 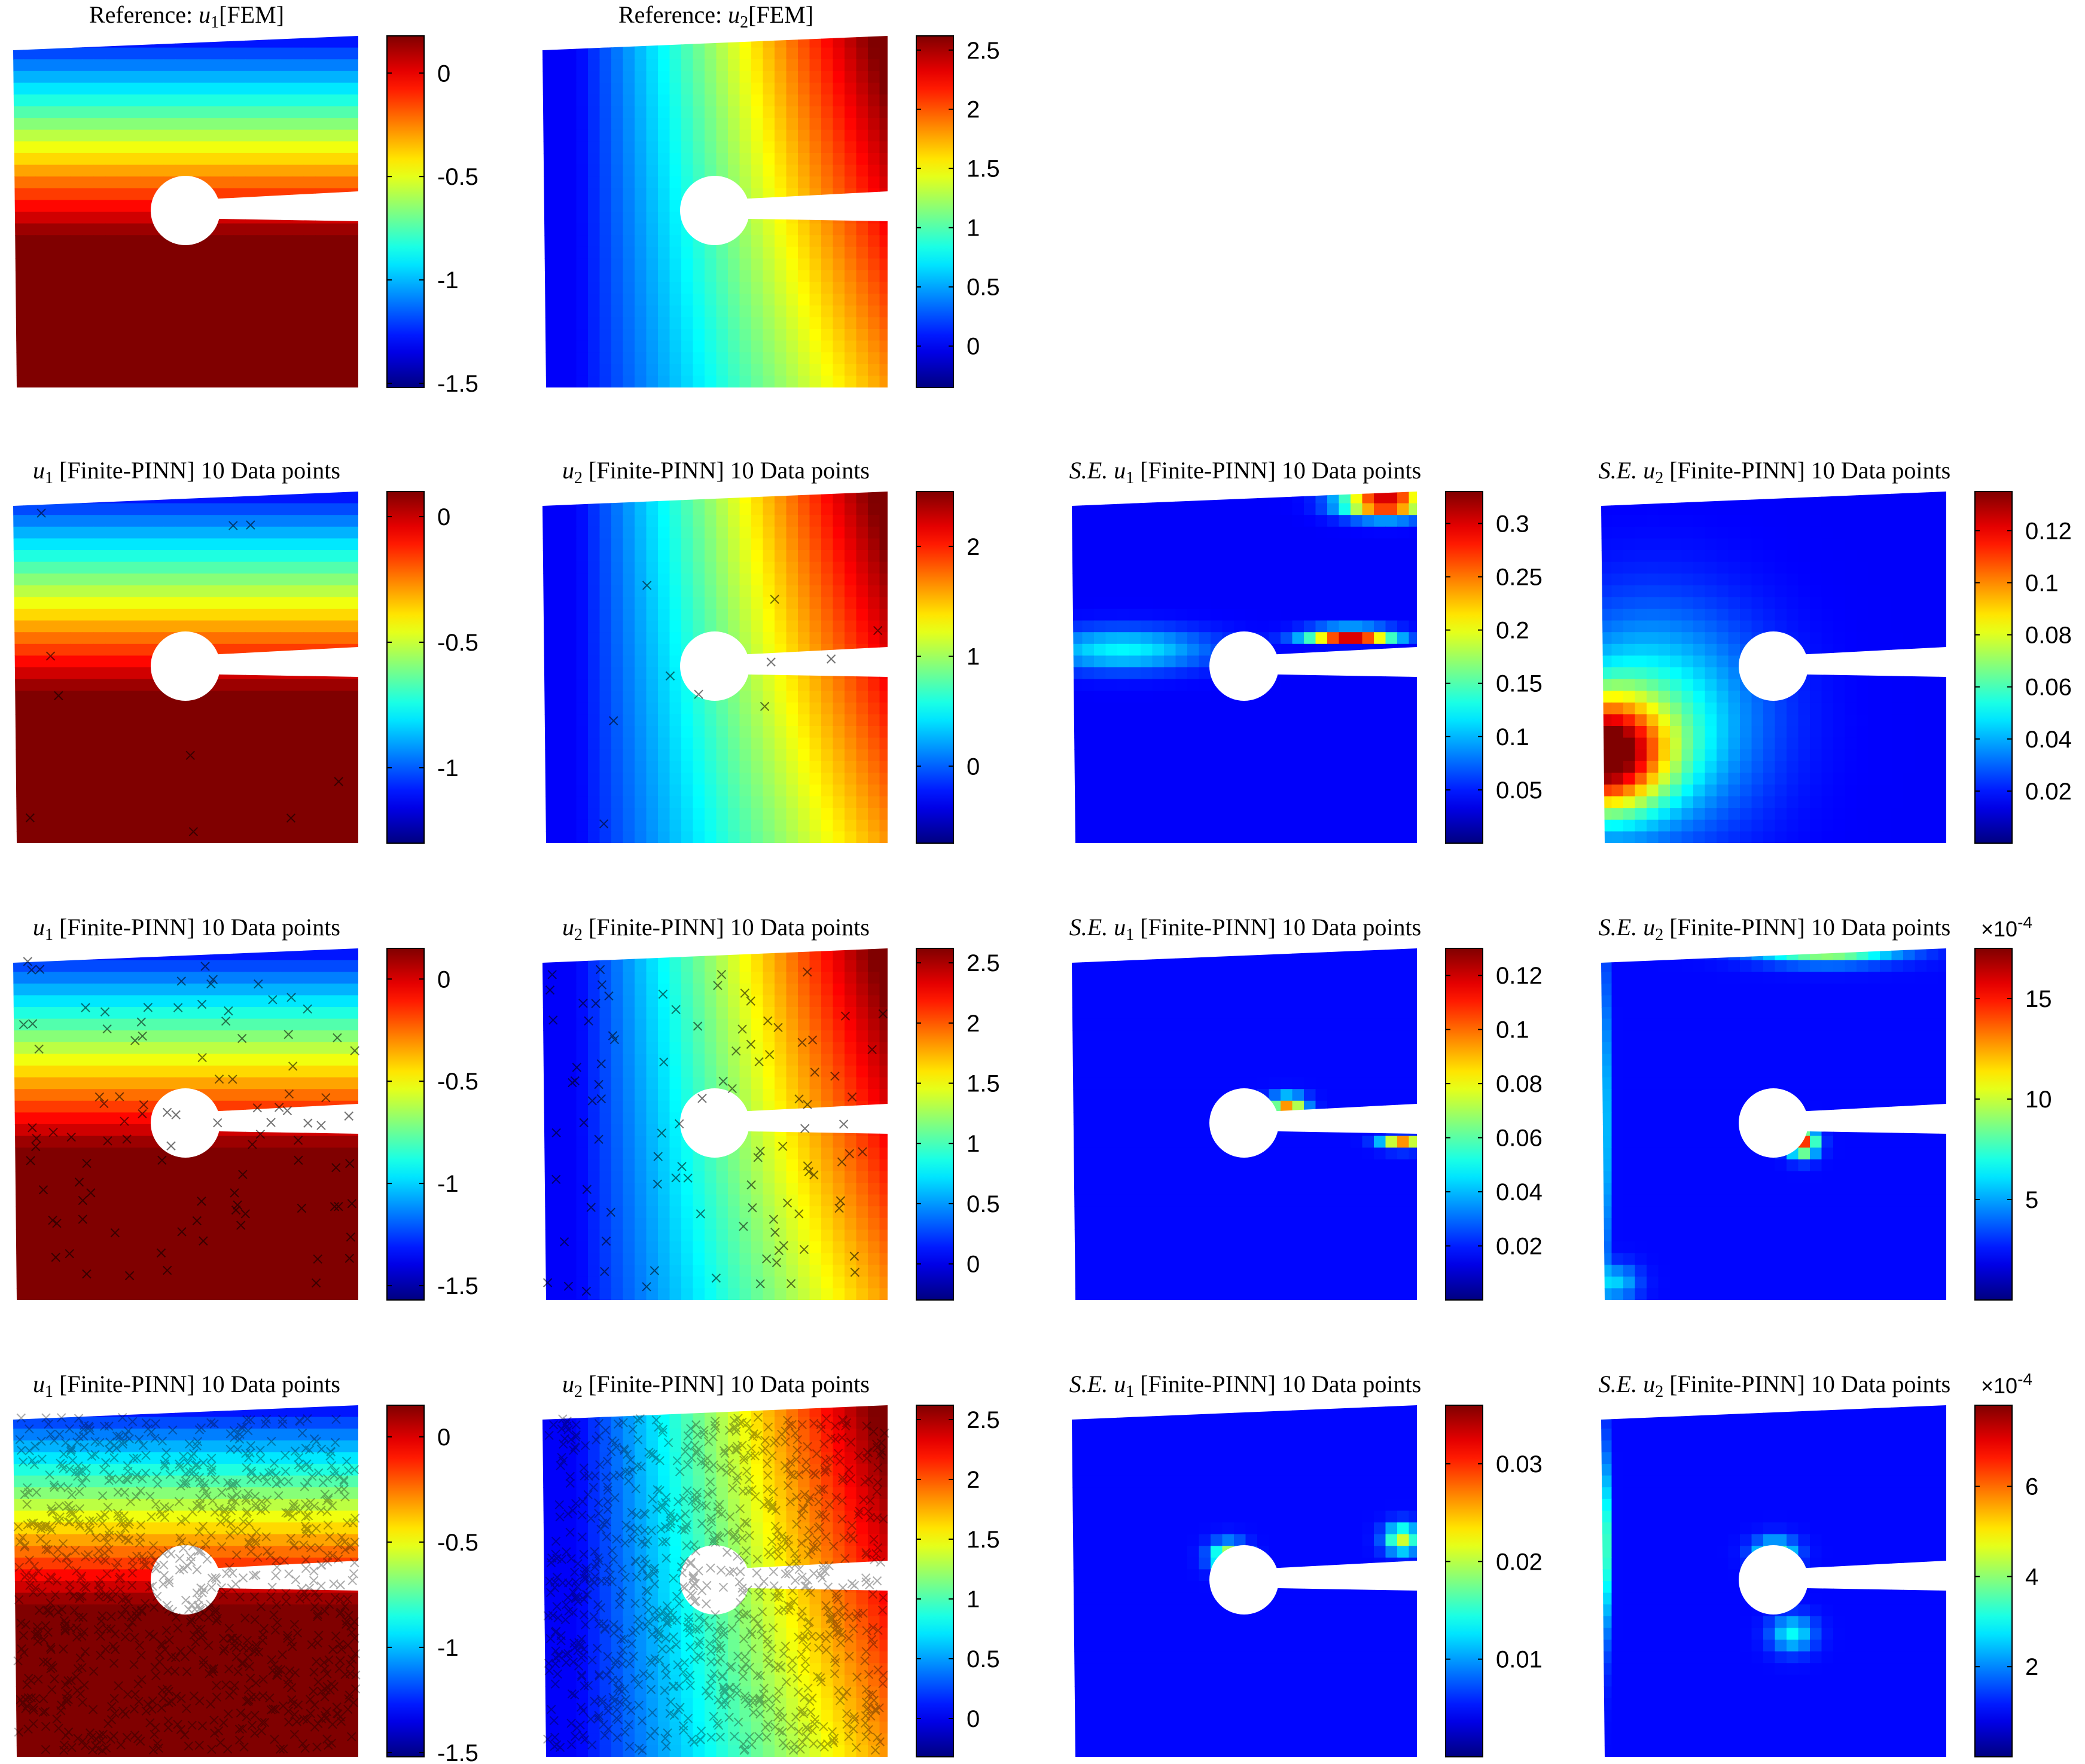 What do you see at coordinates (2048, 688) in the screenshot?
I see `colorbar-tick-label: 0.06` at bounding box center [2048, 688].